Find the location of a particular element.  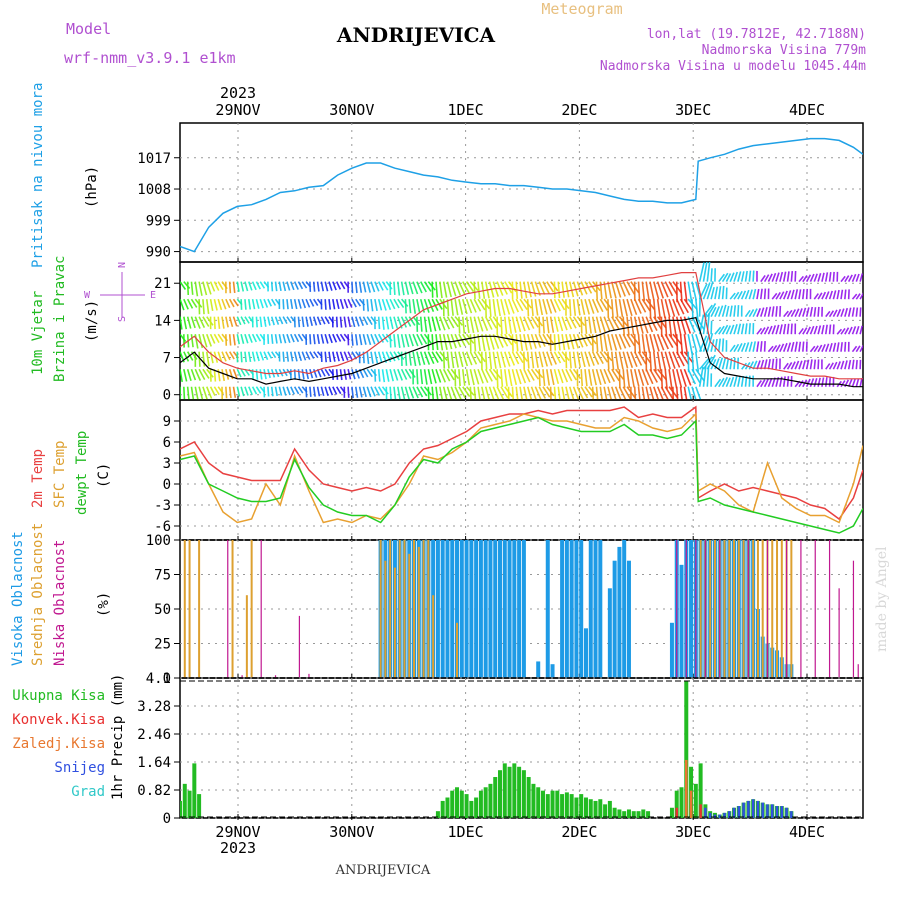

legend-item: Grad is located at coordinates (88, 792).